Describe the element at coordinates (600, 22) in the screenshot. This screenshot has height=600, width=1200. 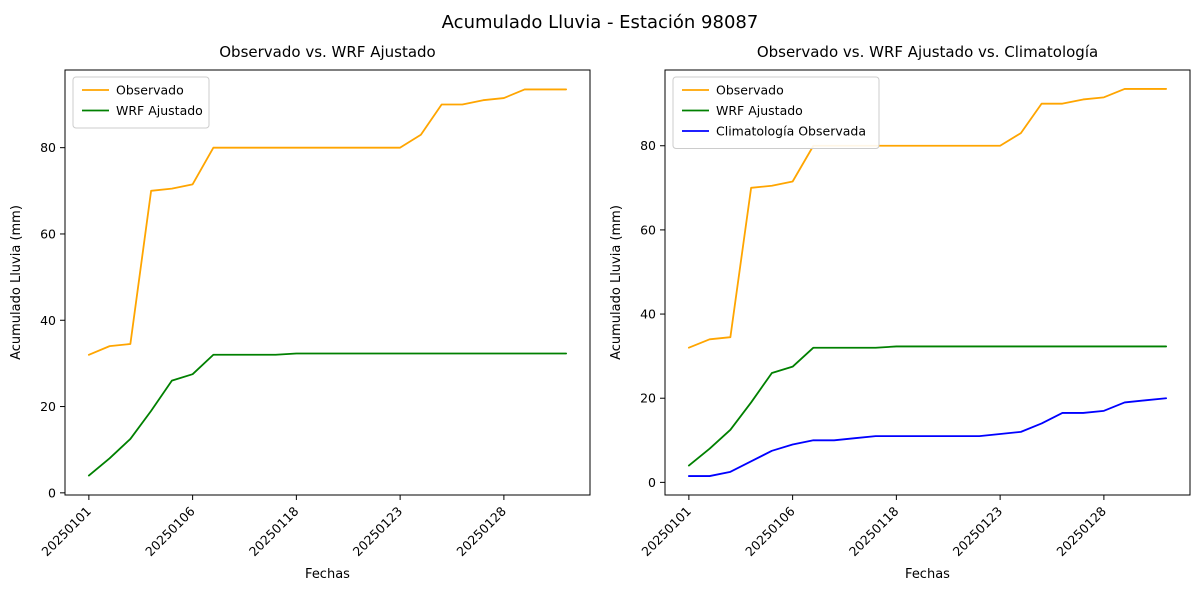
I see `figure-title: Acumulado Lluvia - Estación 98087` at that location.